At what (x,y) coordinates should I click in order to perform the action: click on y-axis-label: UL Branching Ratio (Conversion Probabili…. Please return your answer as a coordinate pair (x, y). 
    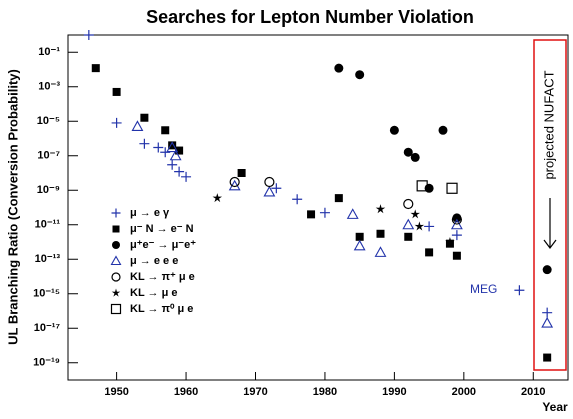
    Looking at the image, I should click on (12, 207).